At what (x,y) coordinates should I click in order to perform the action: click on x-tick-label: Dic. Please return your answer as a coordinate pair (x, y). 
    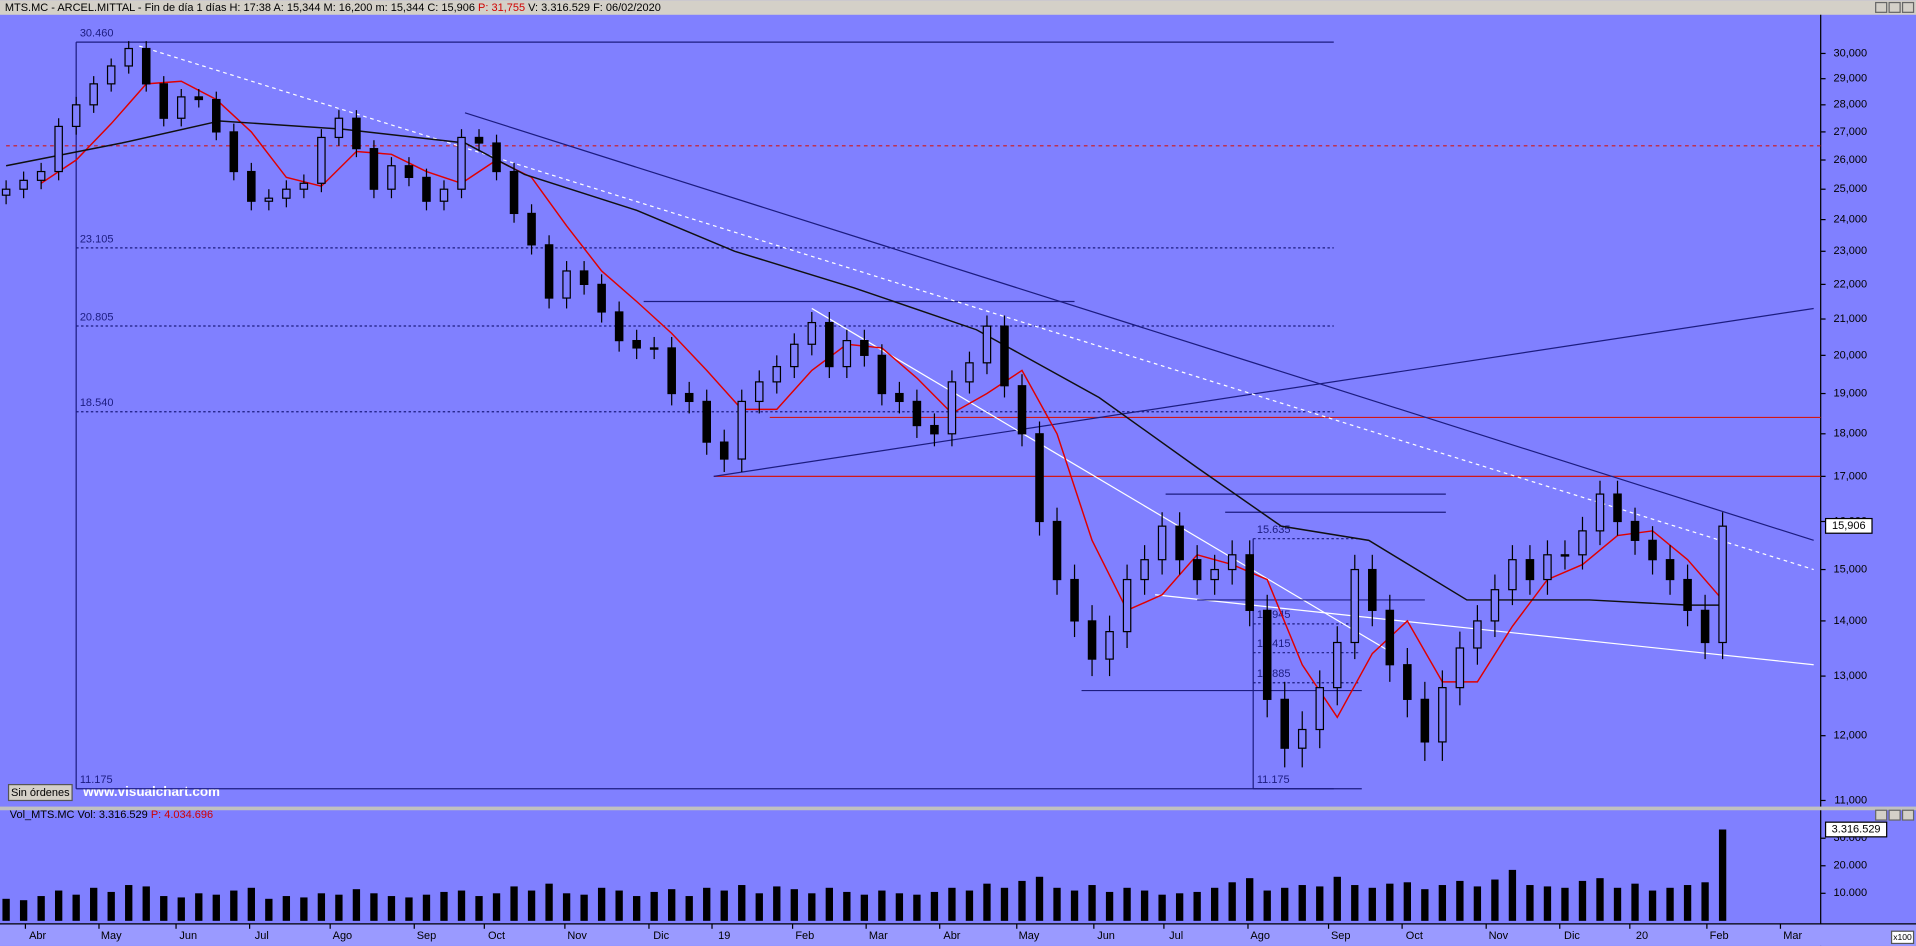
    Looking at the image, I should click on (1572, 936).